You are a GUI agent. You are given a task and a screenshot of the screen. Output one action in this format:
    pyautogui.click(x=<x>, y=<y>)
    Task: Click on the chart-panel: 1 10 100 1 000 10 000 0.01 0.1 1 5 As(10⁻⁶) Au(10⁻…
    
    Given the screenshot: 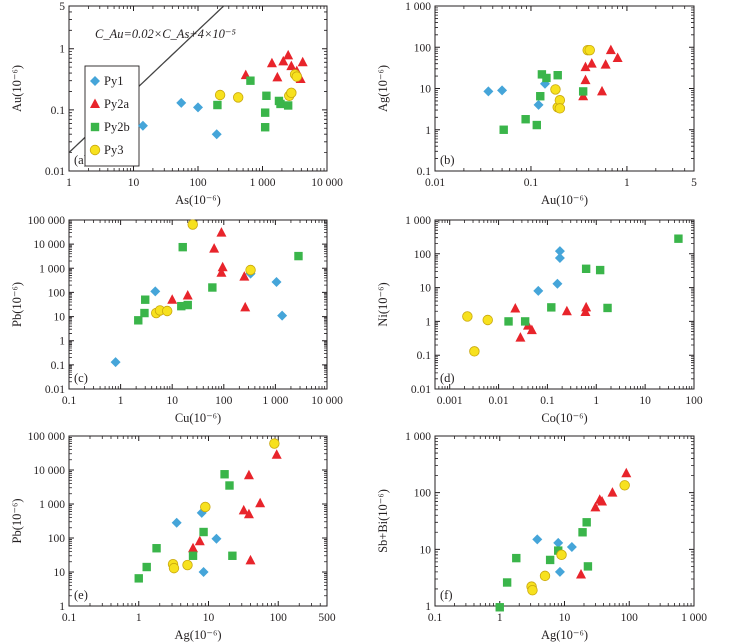 What is the action you would take?
    pyautogui.click(x=176, y=104)
    